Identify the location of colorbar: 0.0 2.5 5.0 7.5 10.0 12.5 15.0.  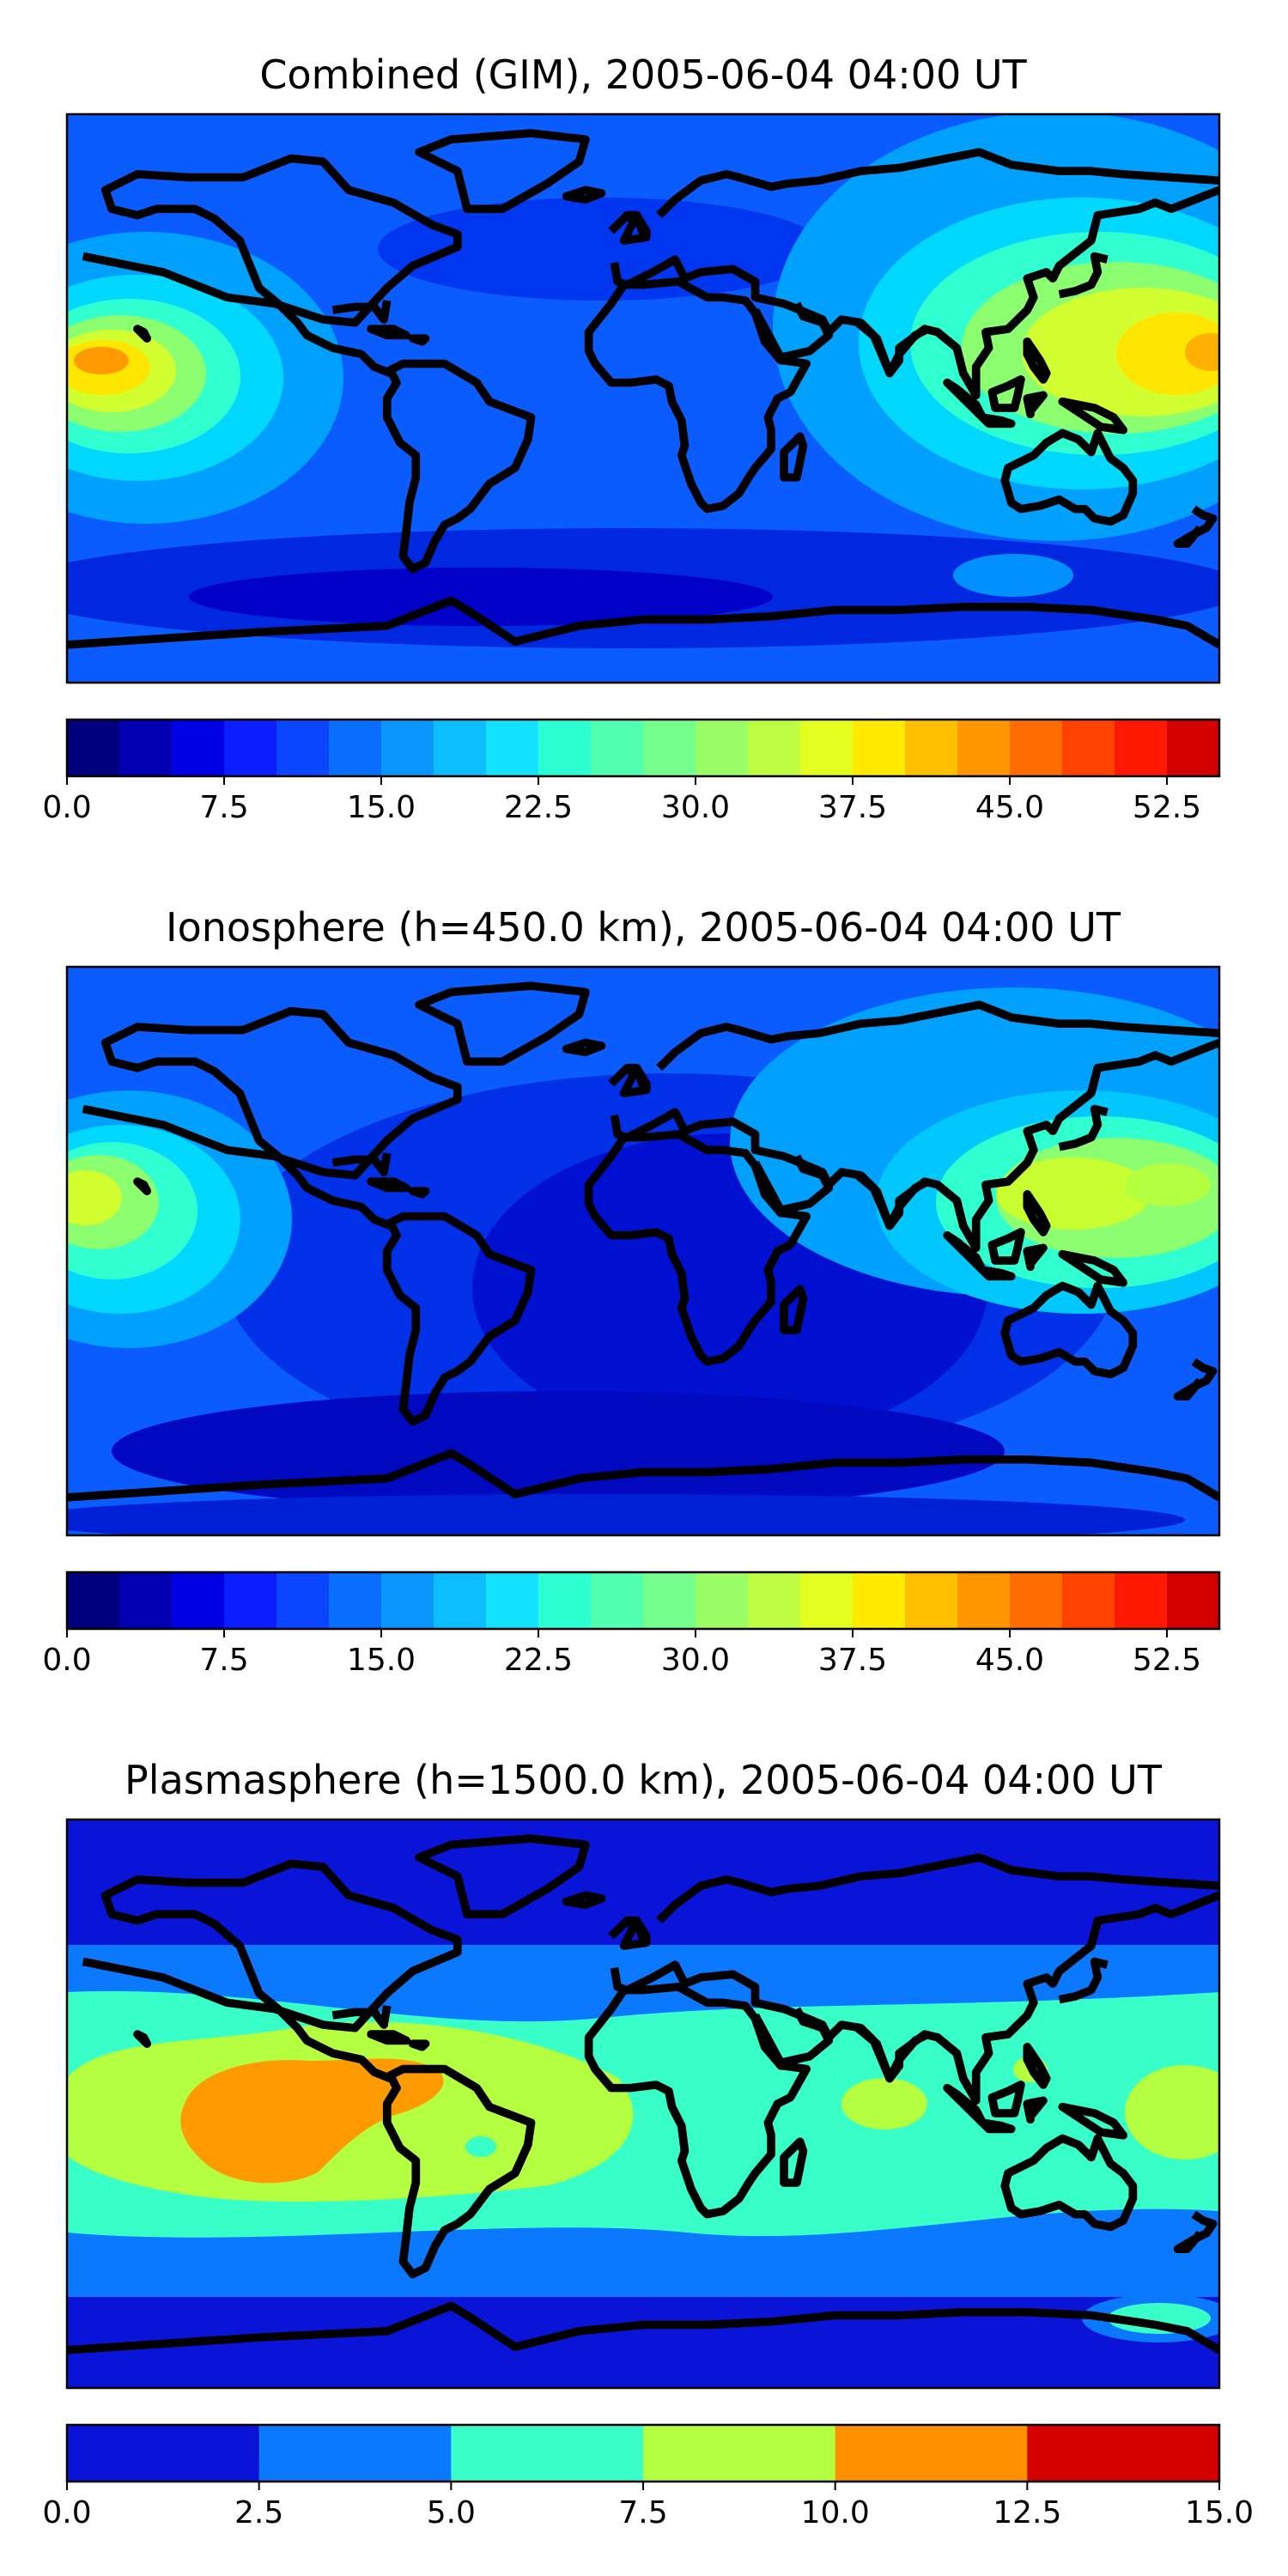
(648, 2477).